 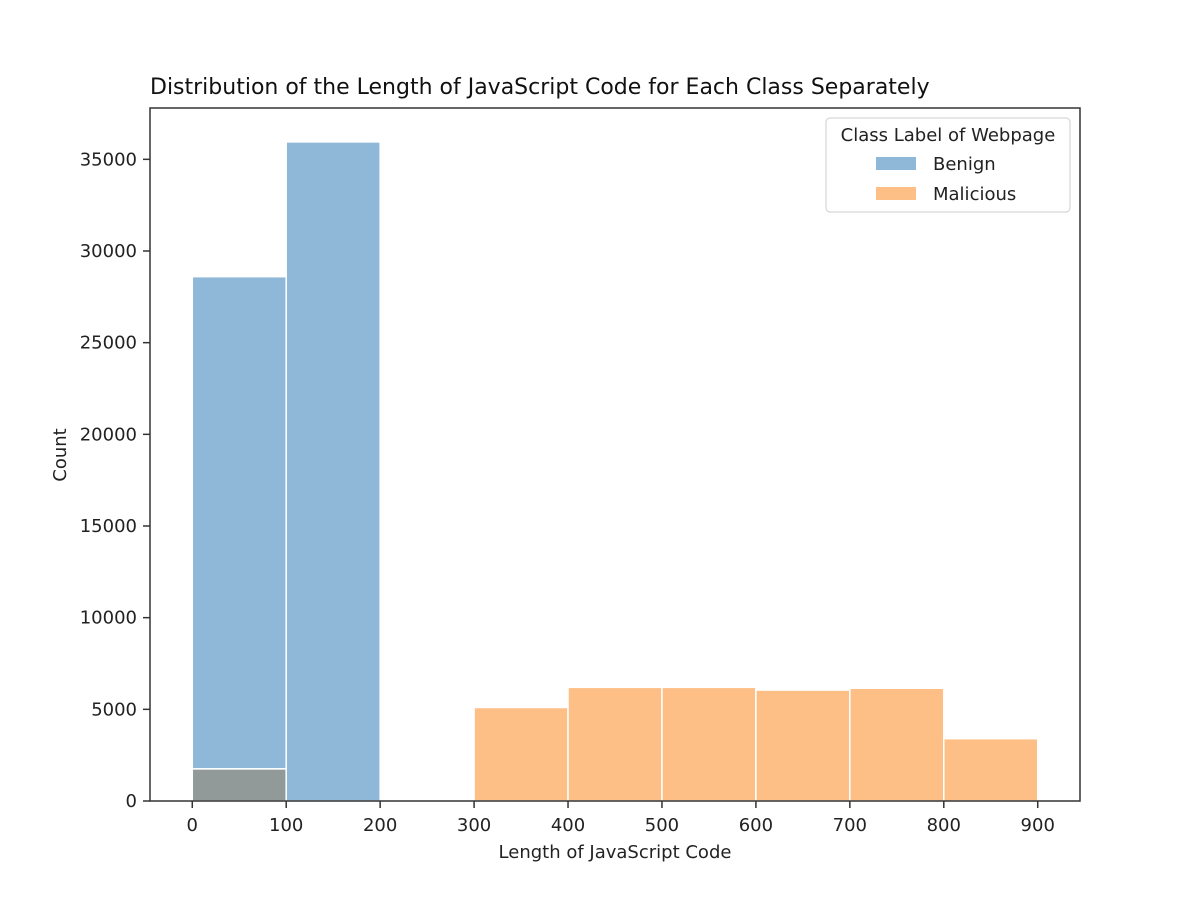 I want to click on x-axis: 0 100 200 300 400 500 600 700 800 900, so click(x=621, y=818).